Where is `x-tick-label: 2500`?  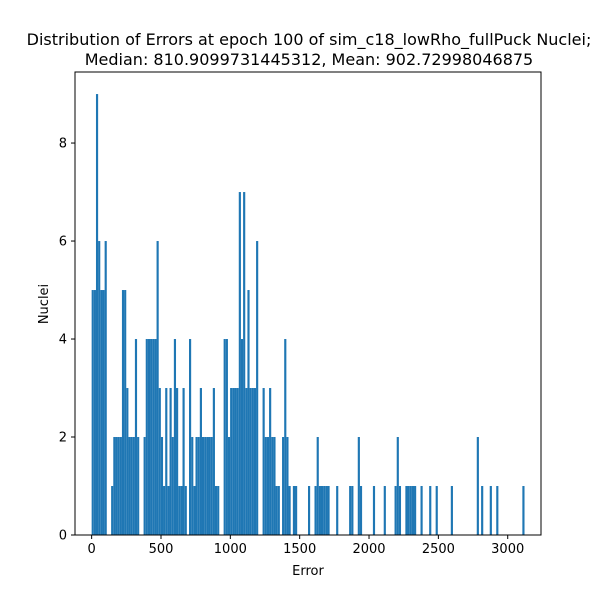 x-tick-label: 2500 is located at coordinates (438, 549).